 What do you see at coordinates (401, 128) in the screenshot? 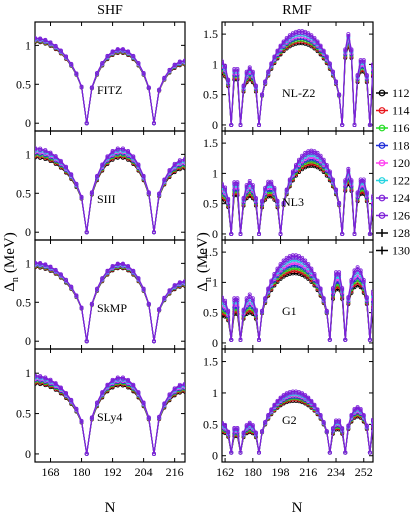
I see `legend-label: 116` at bounding box center [401, 128].